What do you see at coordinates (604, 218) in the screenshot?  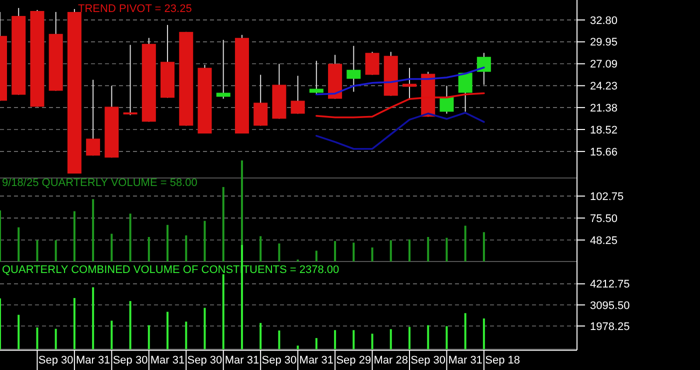 I see `y-tick-label: 75.50` at bounding box center [604, 218].